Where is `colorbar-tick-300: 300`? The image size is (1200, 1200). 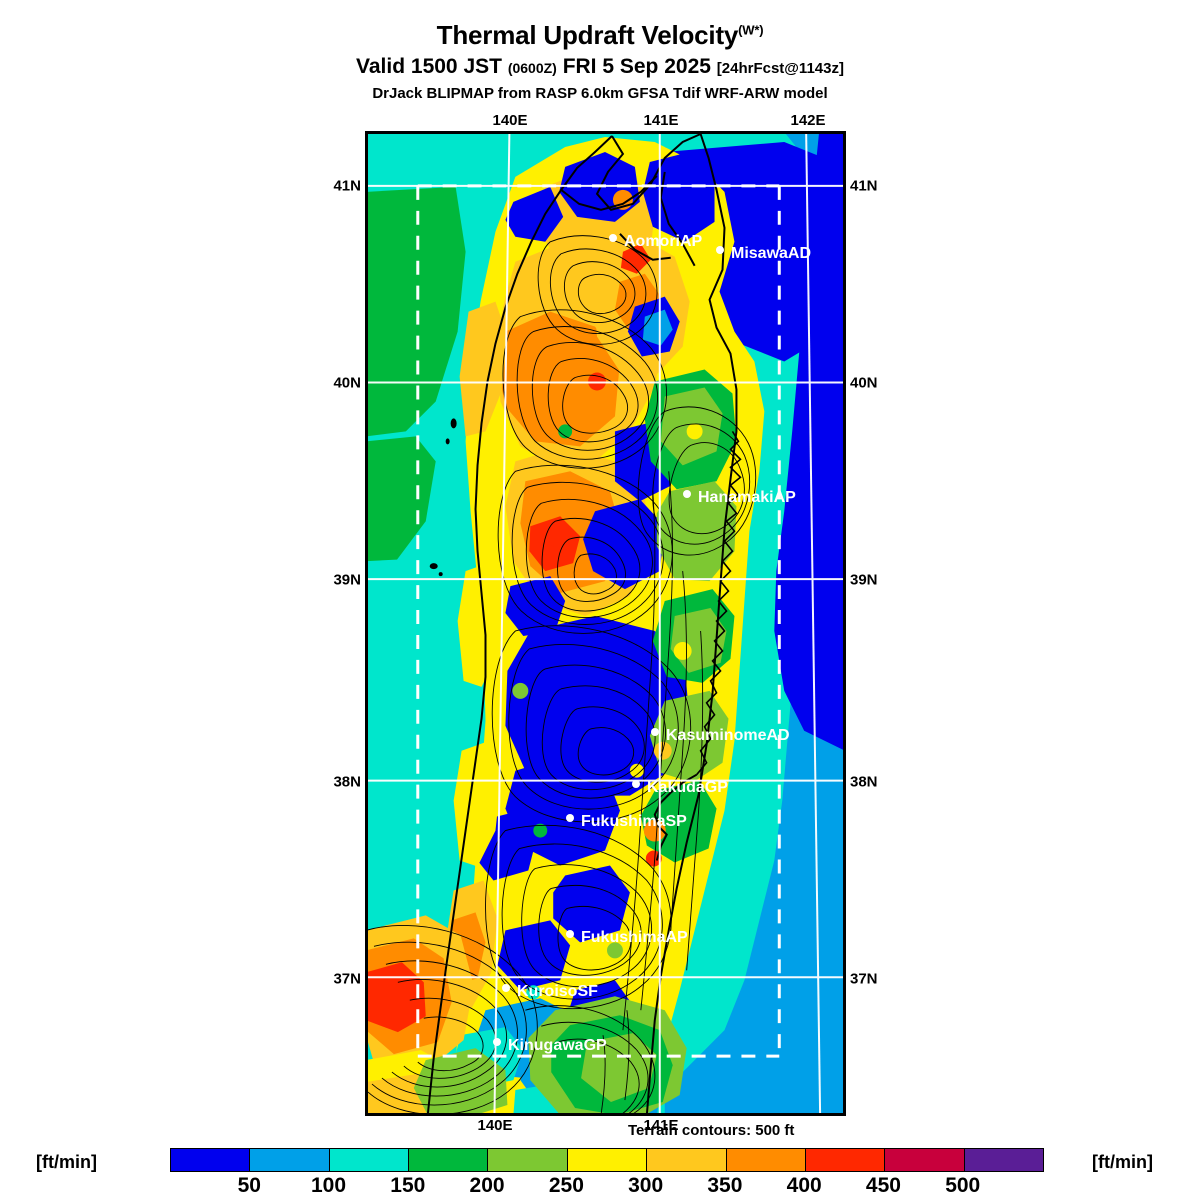
colorbar-tick-300: 300 is located at coordinates (646, 1185).